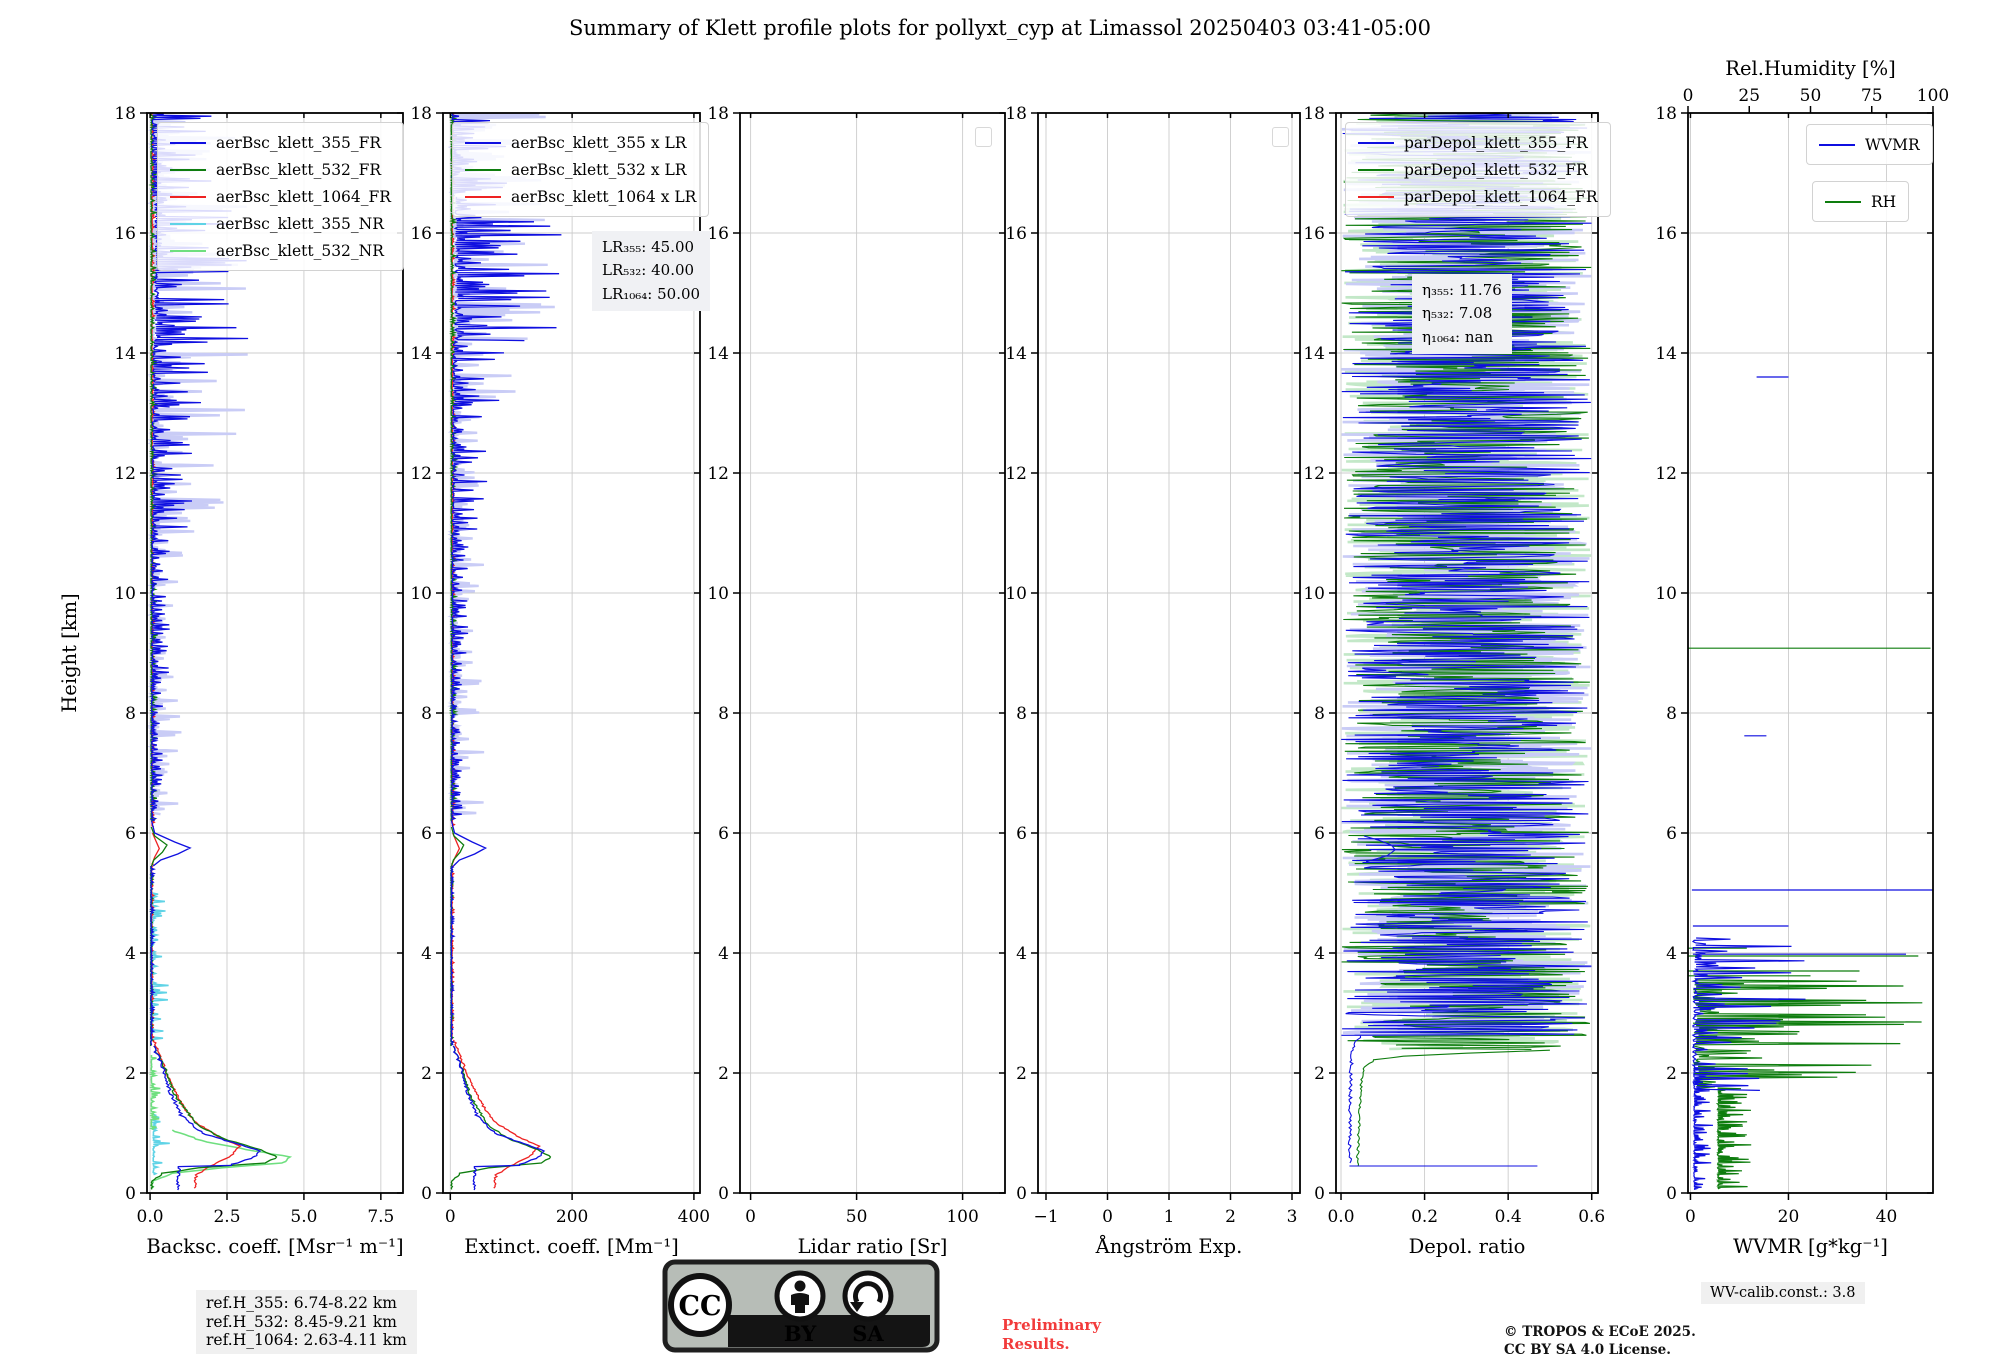 This screenshot has width=2000, height=1360. I want to click on preliminary-line-1: Preliminary, so click(1051, 1325).